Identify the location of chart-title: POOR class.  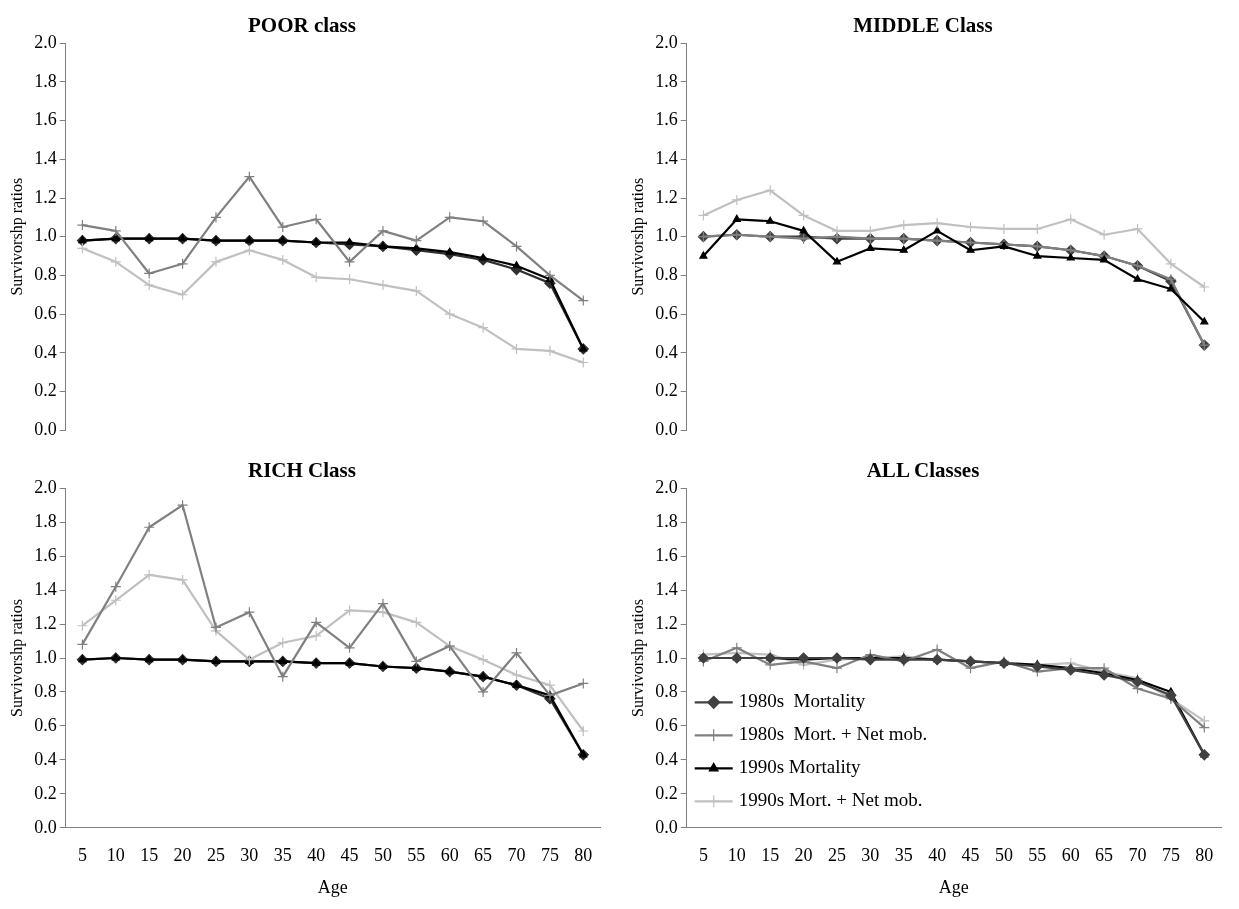
(302, 25).